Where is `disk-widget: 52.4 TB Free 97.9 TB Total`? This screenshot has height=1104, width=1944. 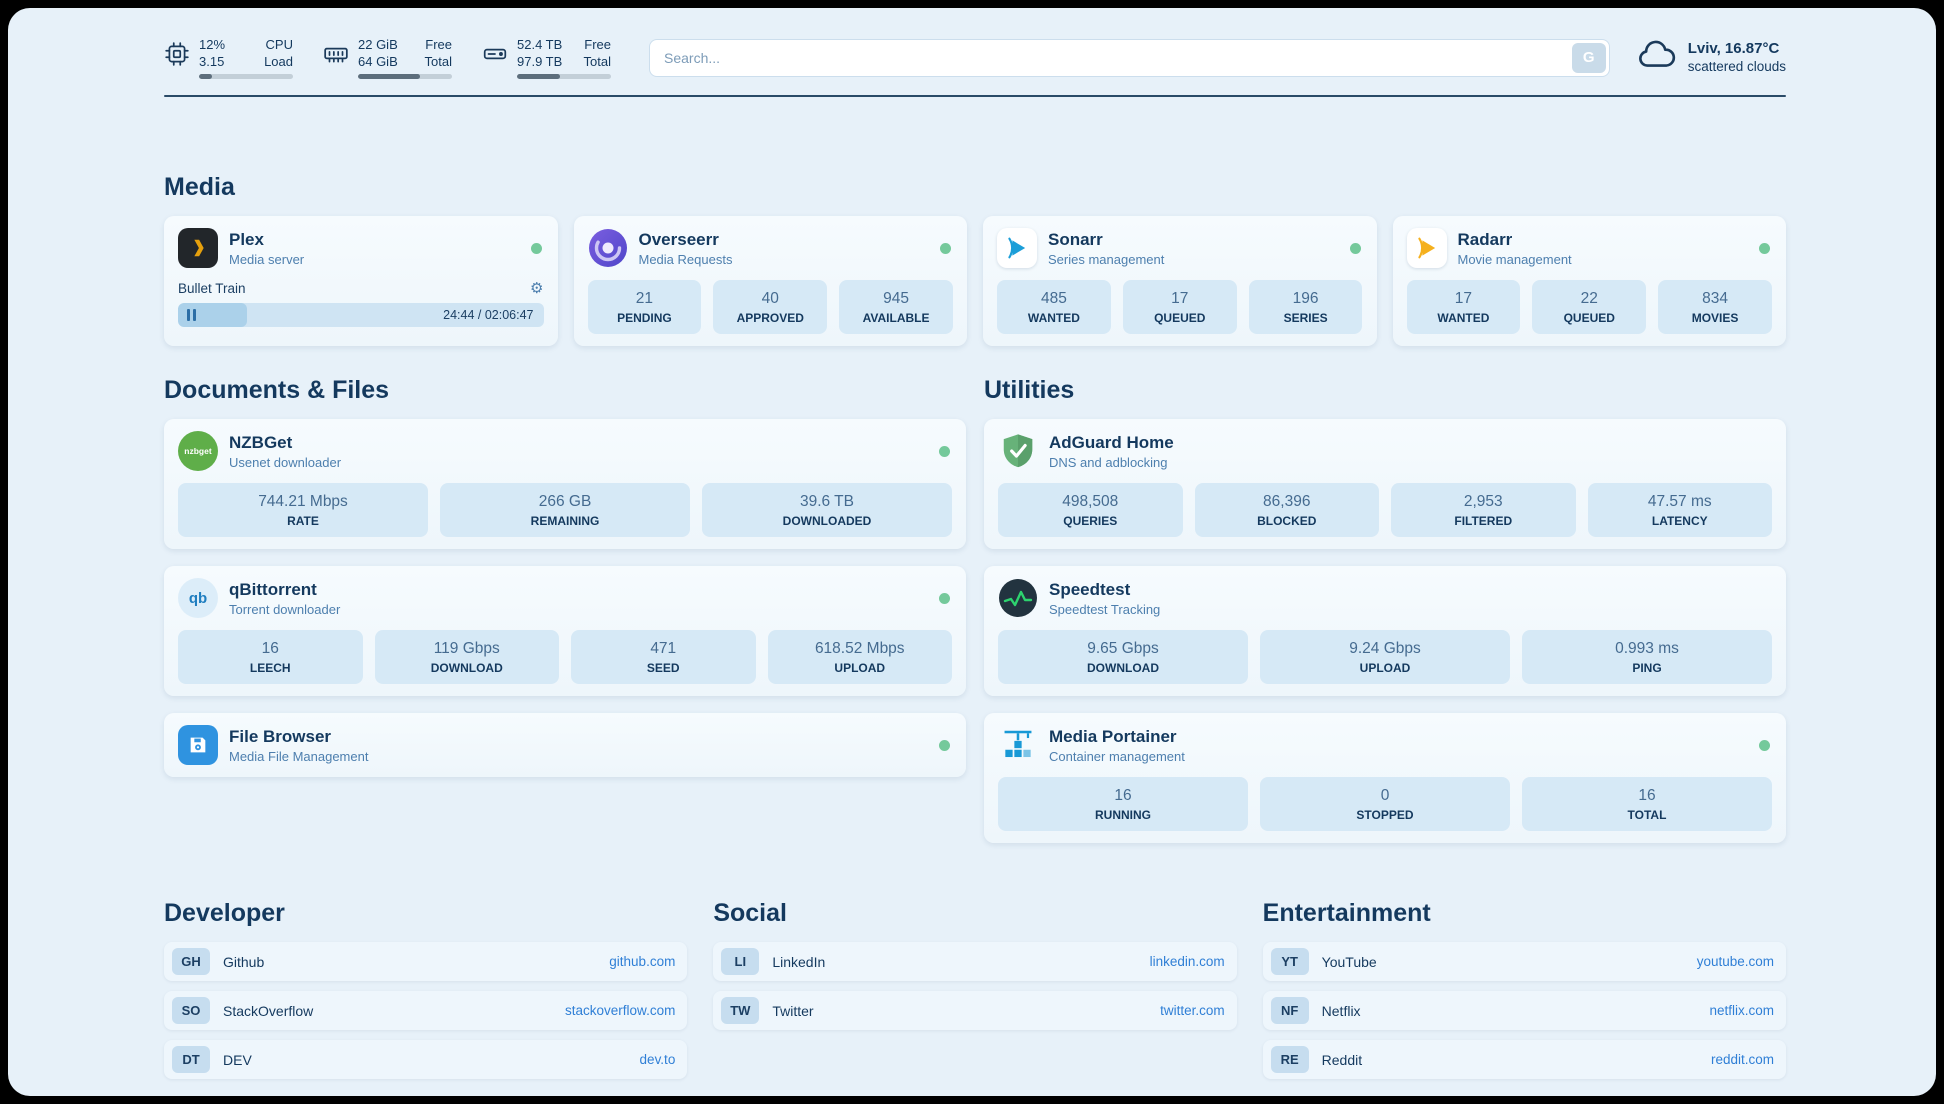 disk-widget: 52.4 TB Free 97.9 TB Total is located at coordinates (546, 57).